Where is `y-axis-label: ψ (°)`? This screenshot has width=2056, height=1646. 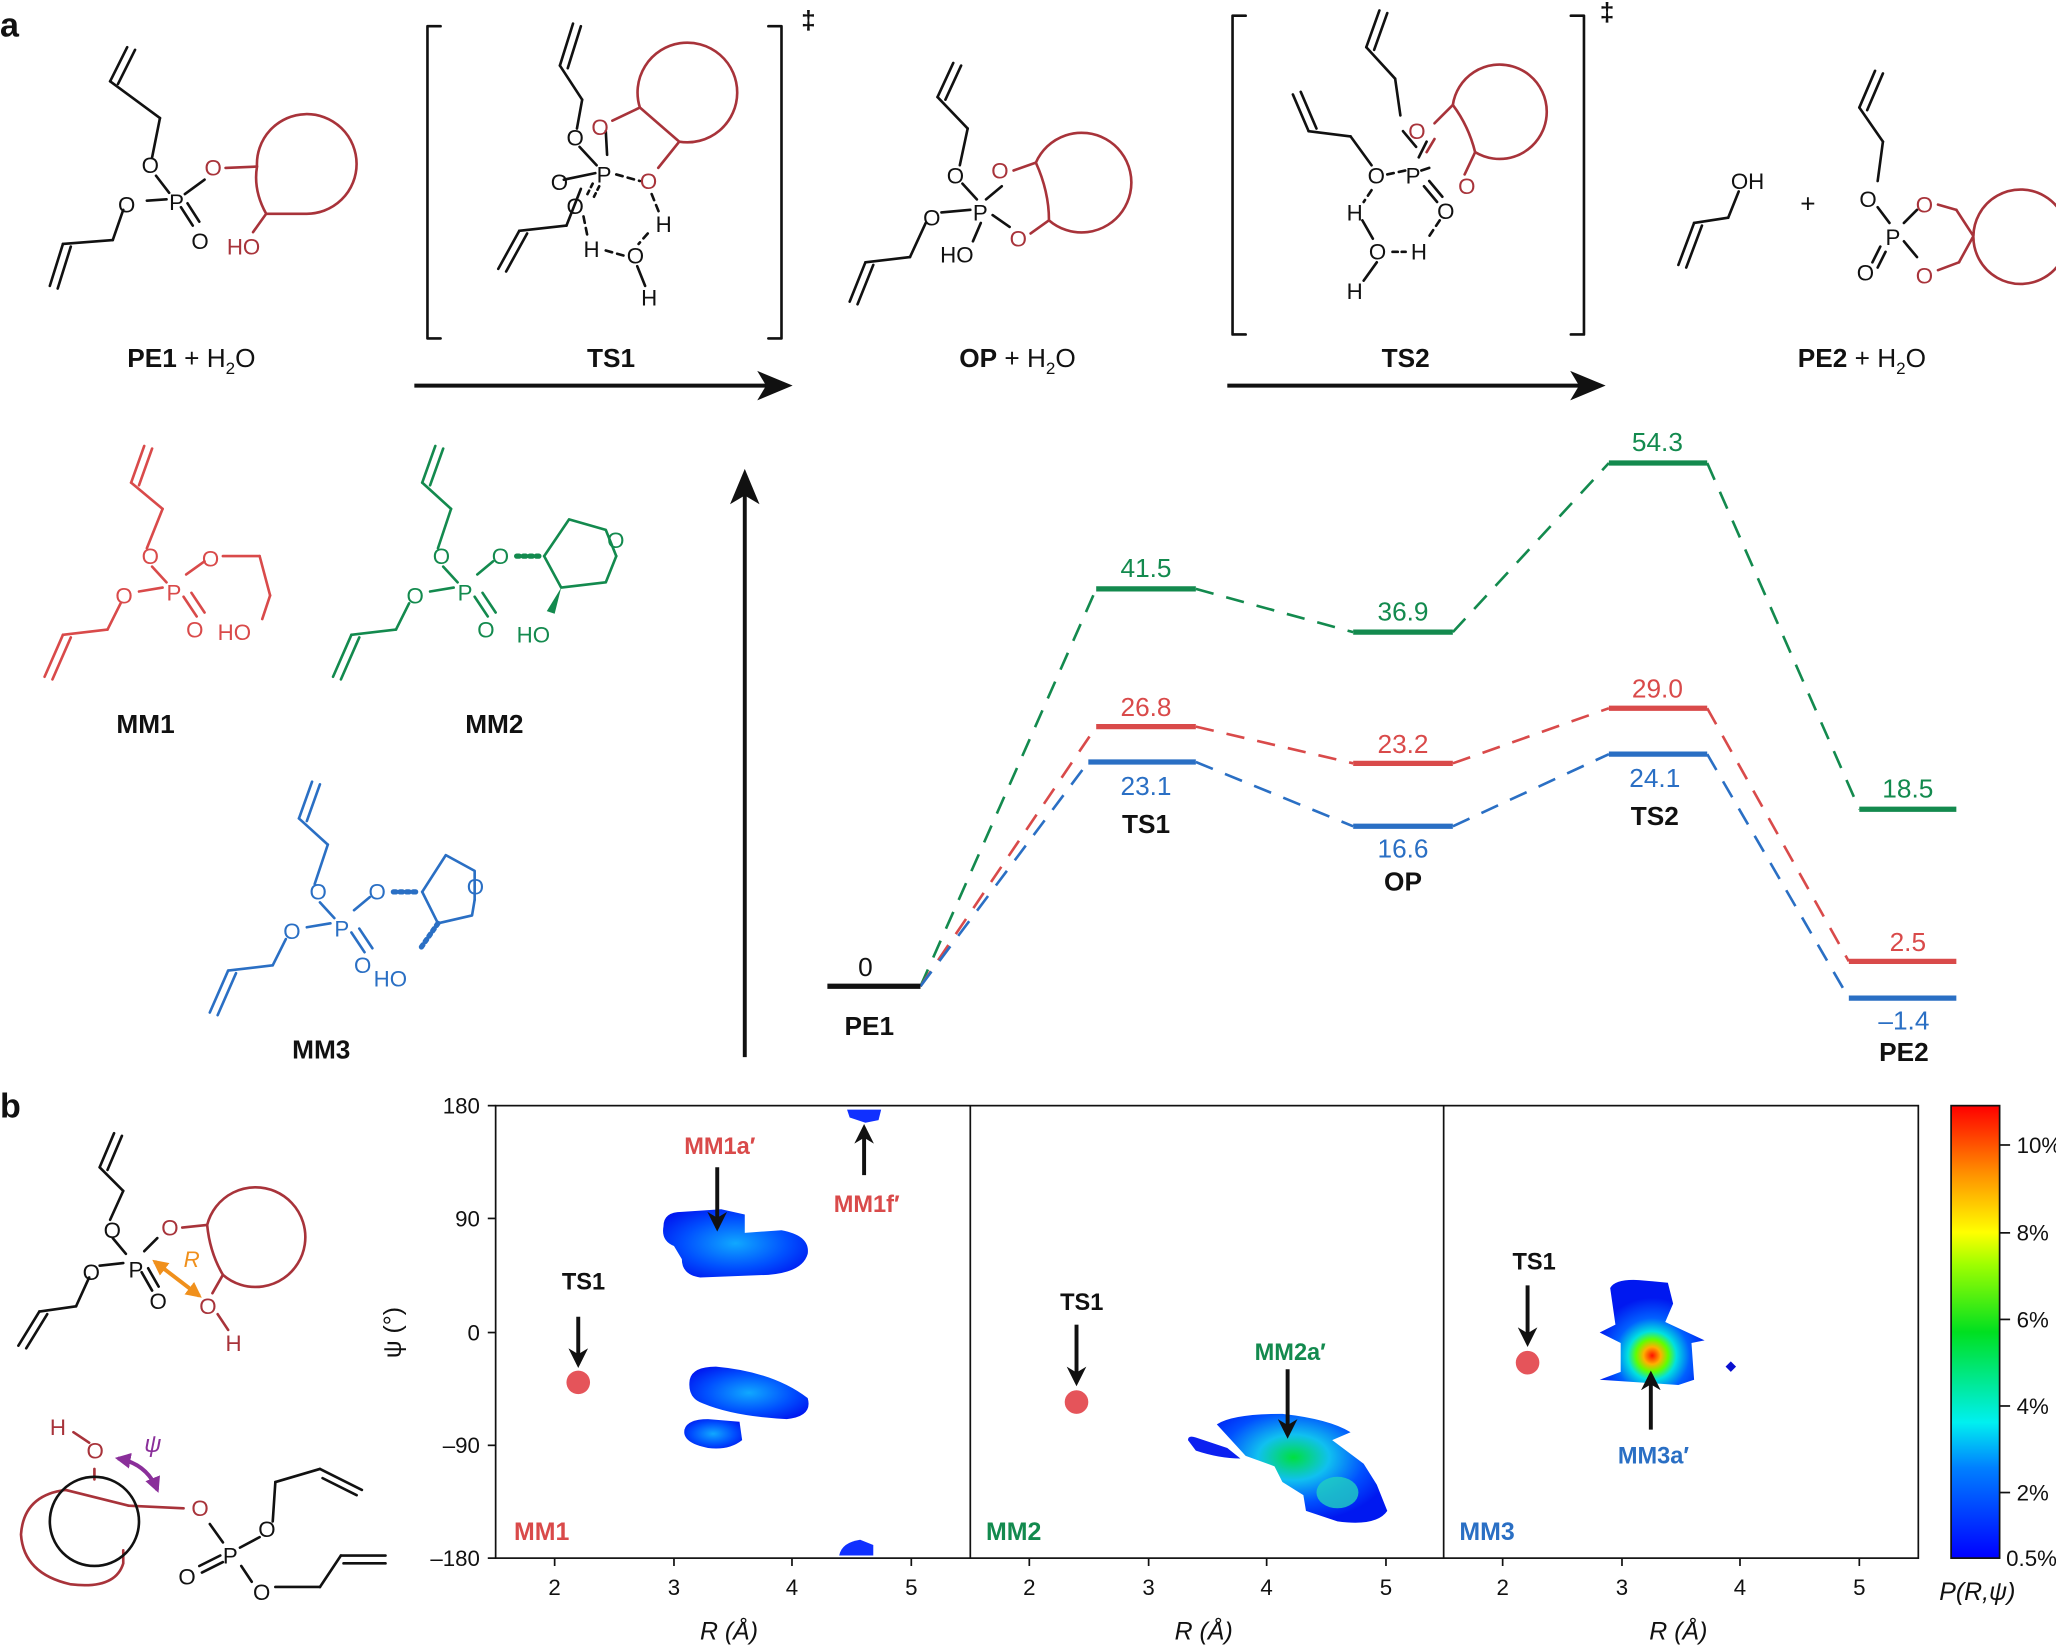
y-axis-label: ψ (°) is located at coordinates (393, 1332).